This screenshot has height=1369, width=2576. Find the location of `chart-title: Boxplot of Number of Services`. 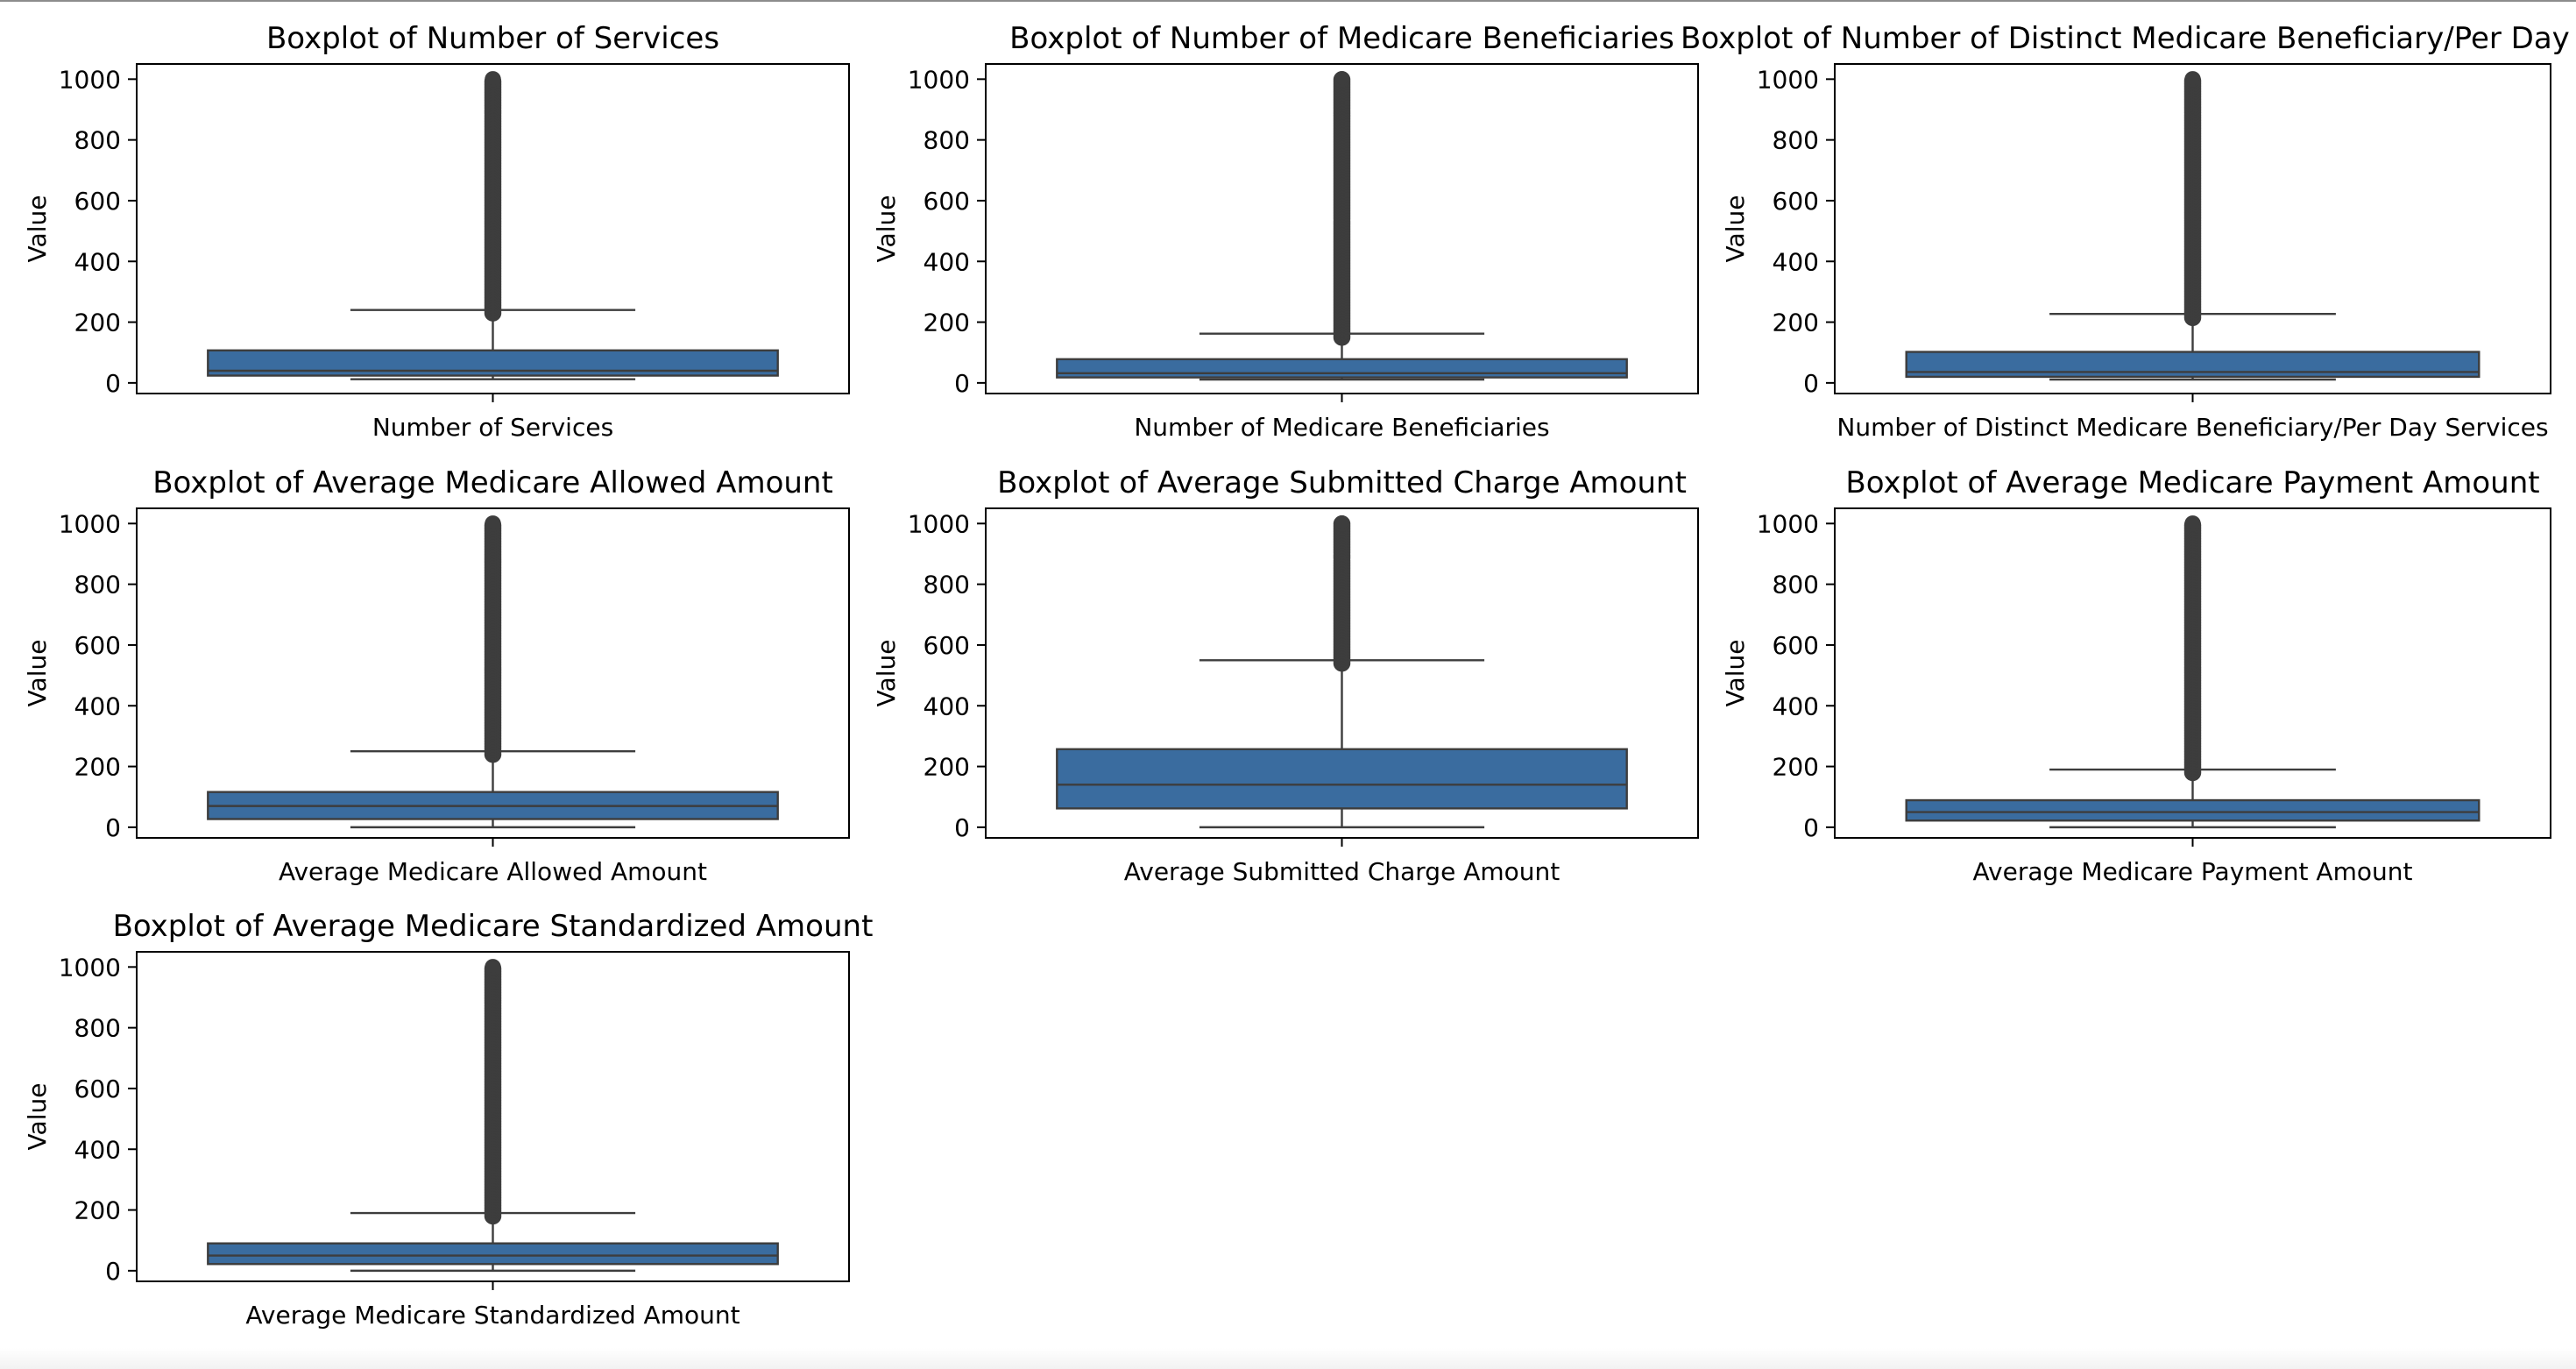

chart-title: Boxplot of Number of Services is located at coordinates (492, 38).